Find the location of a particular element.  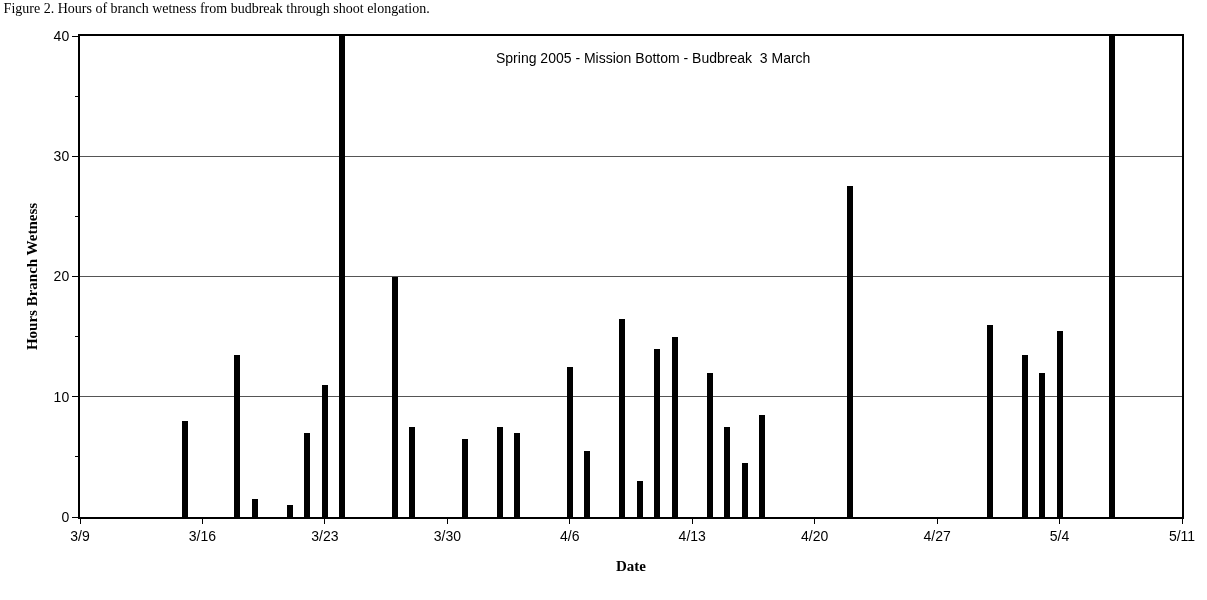

x-tick-label: 5/4 is located at coordinates (1059, 535).